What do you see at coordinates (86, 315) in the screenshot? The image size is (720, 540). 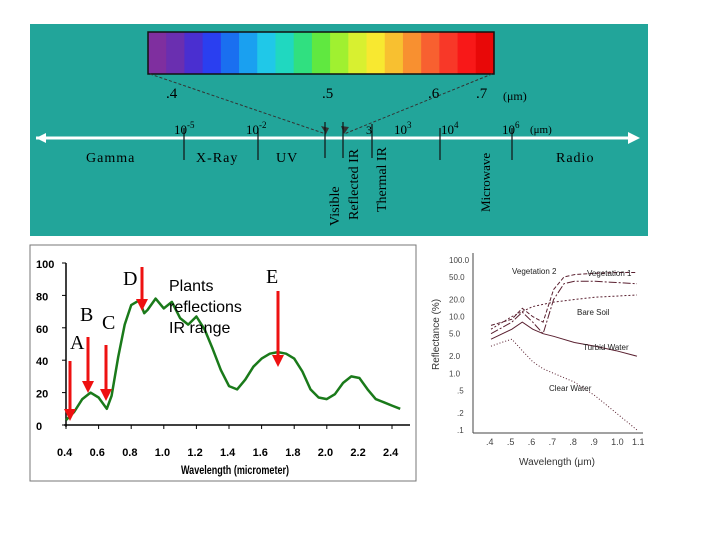 I see `marker-label-b: B` at bounding box center [86, 315].